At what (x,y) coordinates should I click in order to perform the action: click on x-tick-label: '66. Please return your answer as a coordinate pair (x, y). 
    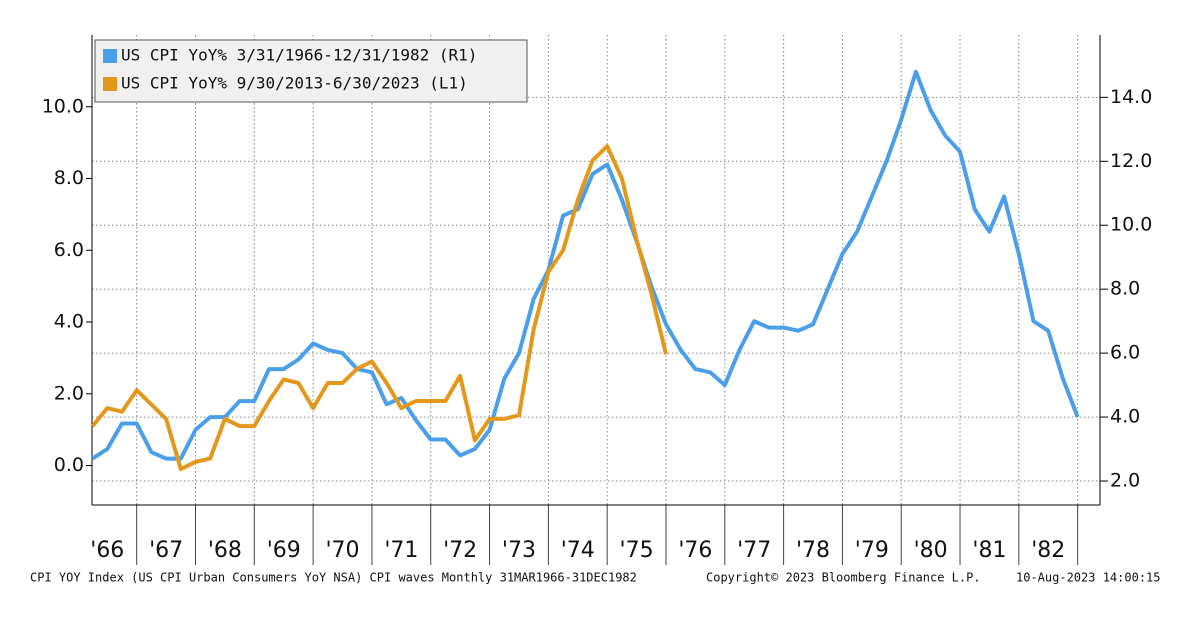
    Looking at the image, I should click on (107, 550).